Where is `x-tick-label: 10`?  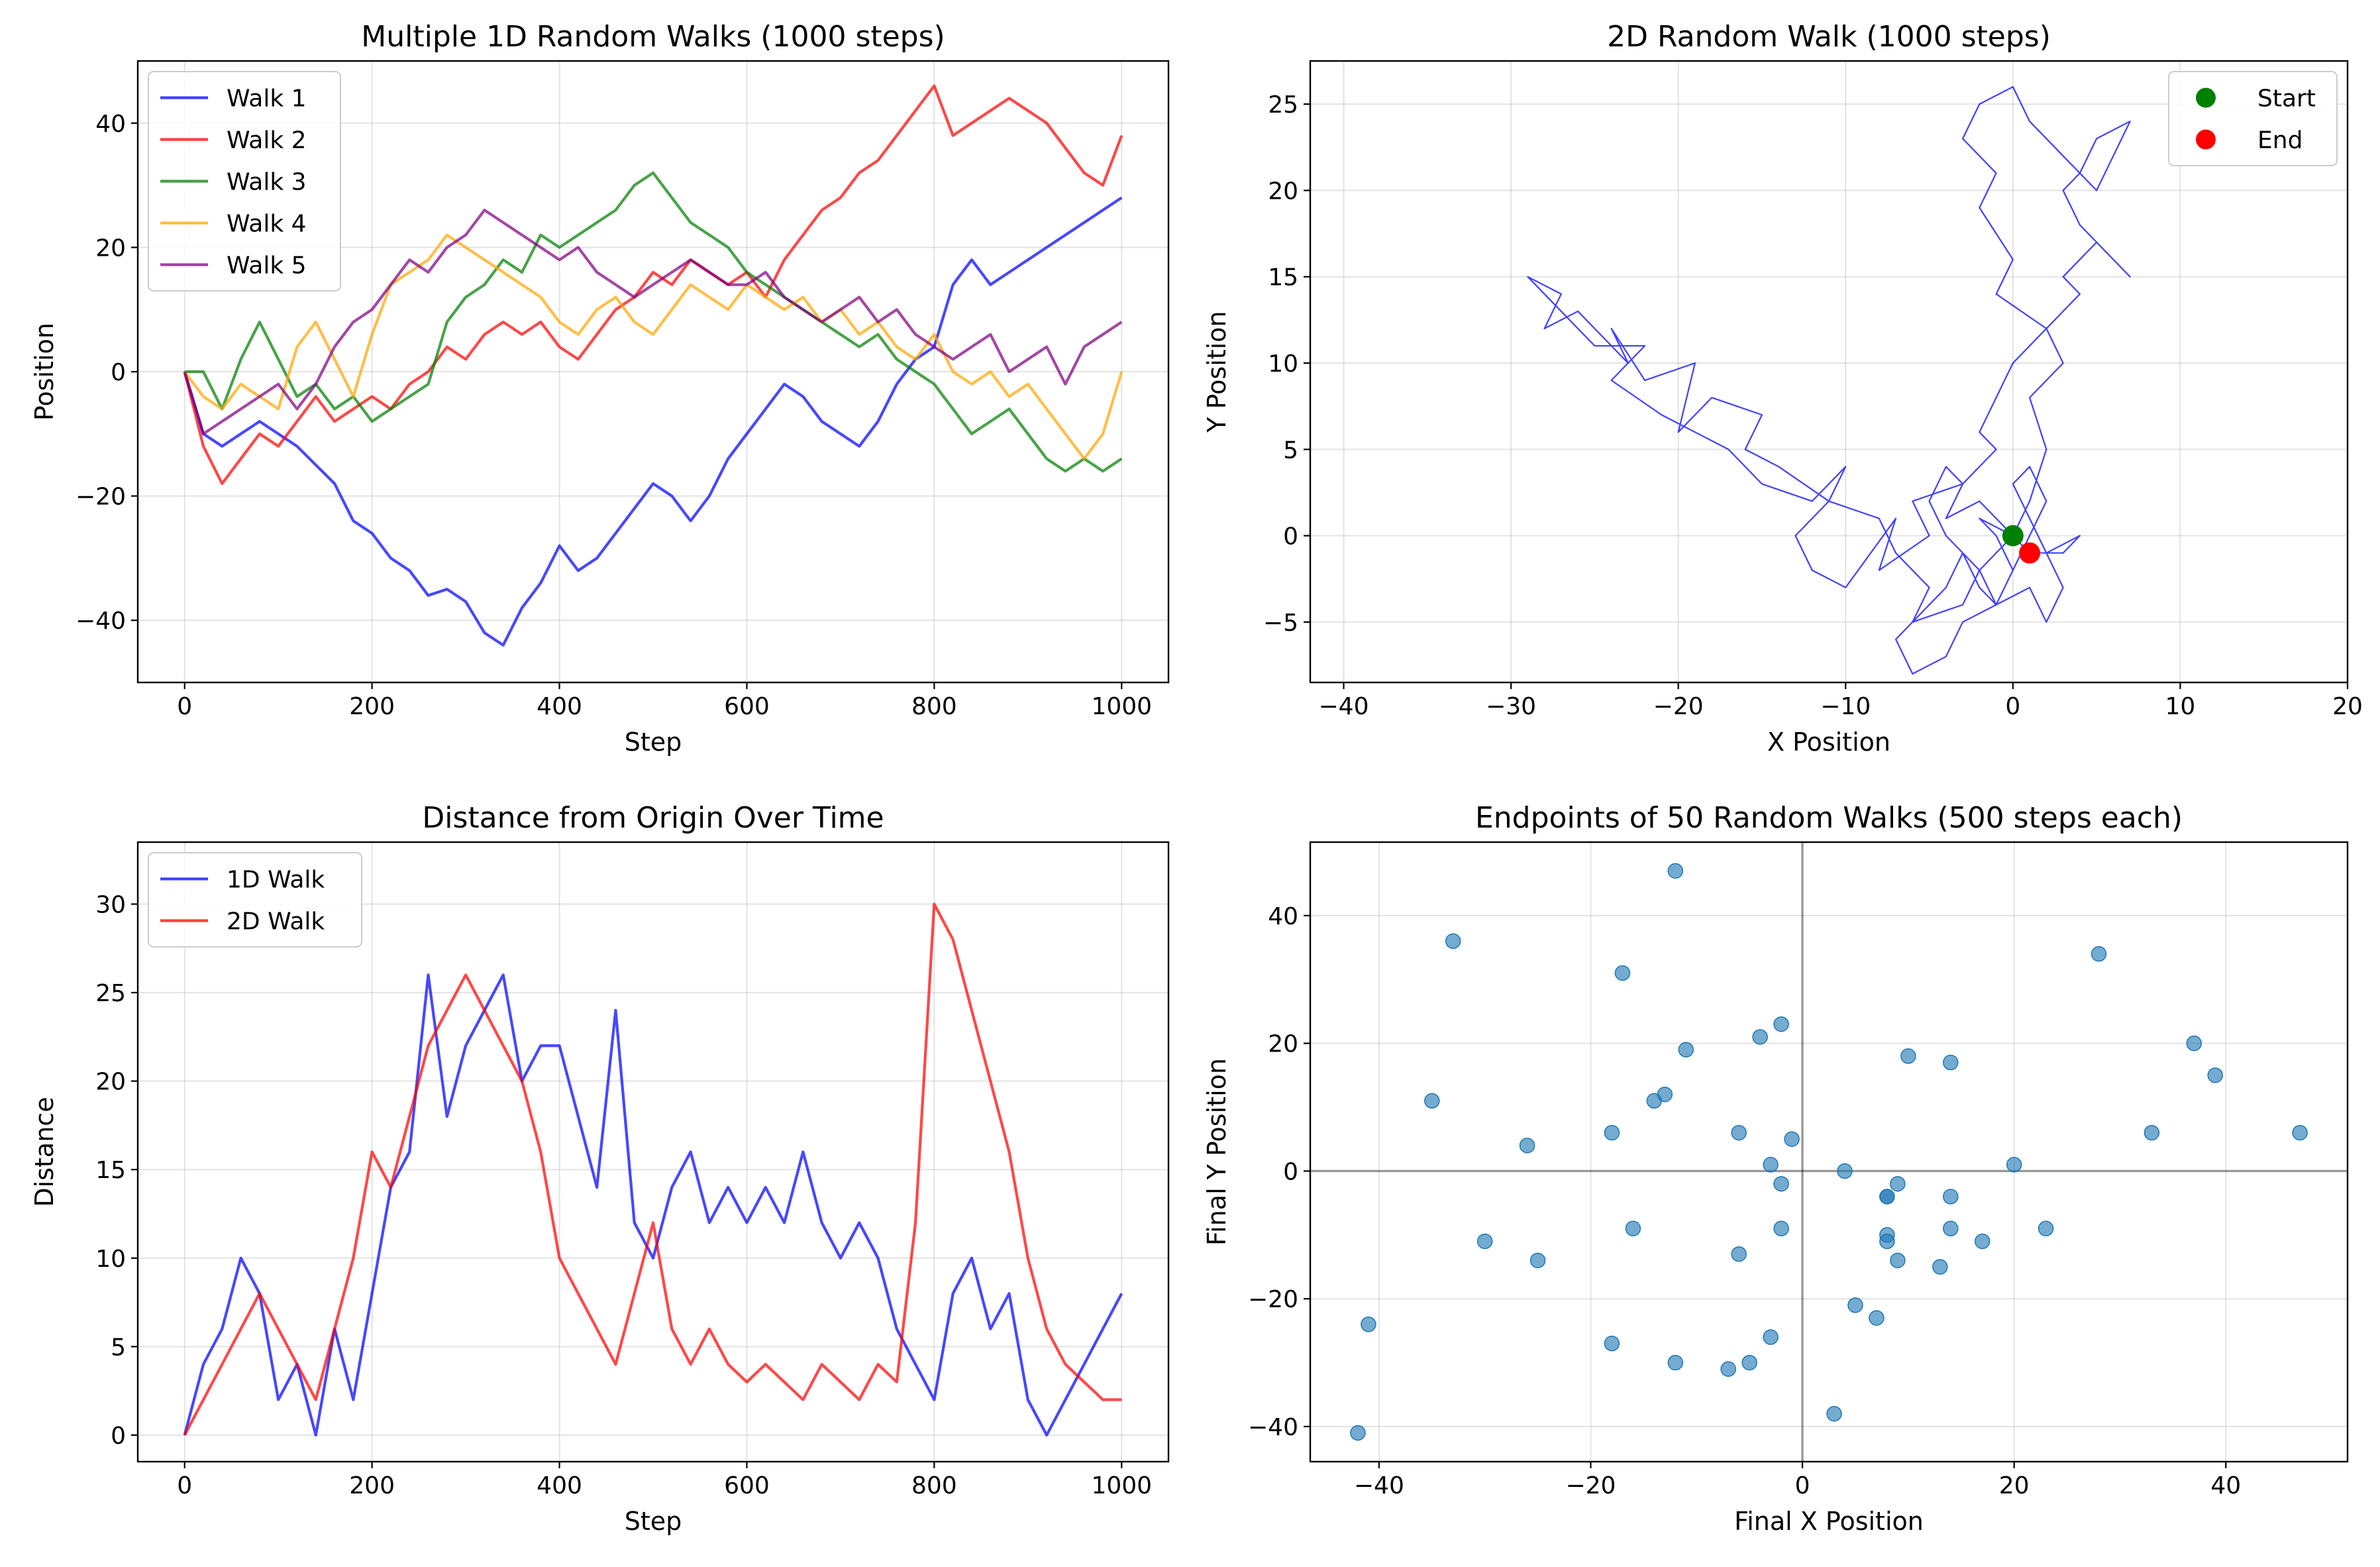 x-tick-label: 10 is located at coordinates (2180, 706).